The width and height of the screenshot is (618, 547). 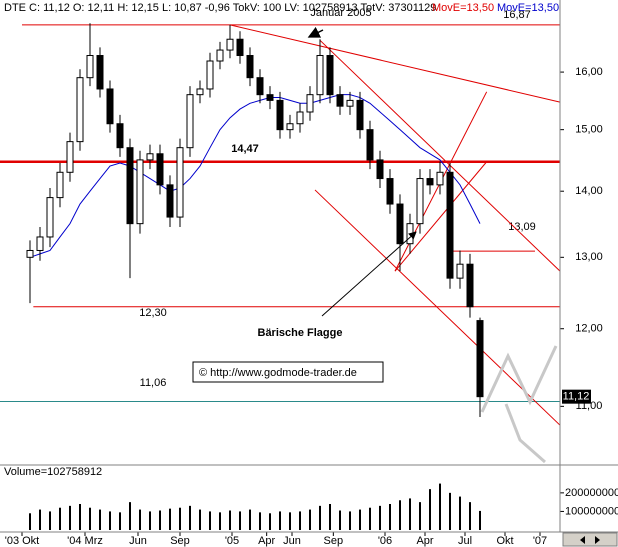 I want to click on scroll-arrows, so click(x=590, y=540).